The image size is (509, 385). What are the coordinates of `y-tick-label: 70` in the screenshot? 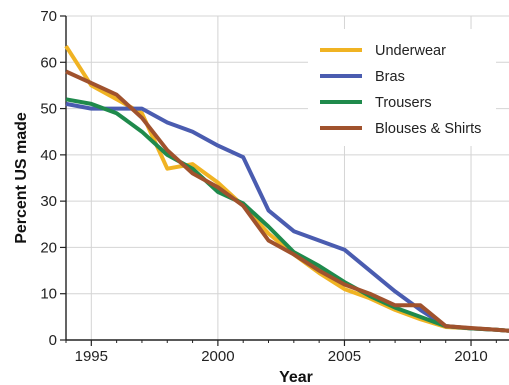 It's located at (48, 16).